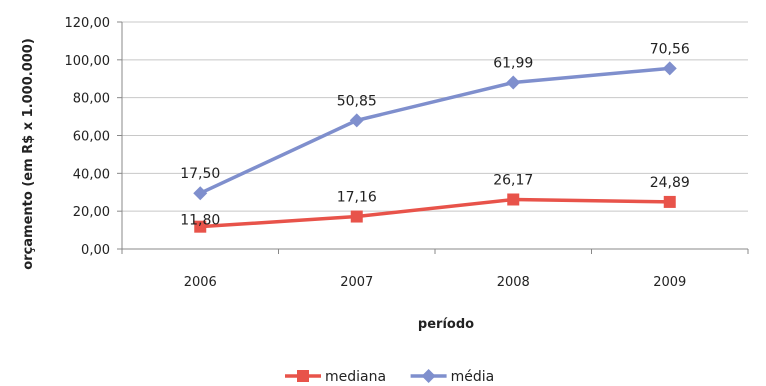 The image size is (766, 386). Describe the element at coordinates (357, 101) in the screenshot. I see `data-label-media: 50,85` at that location.